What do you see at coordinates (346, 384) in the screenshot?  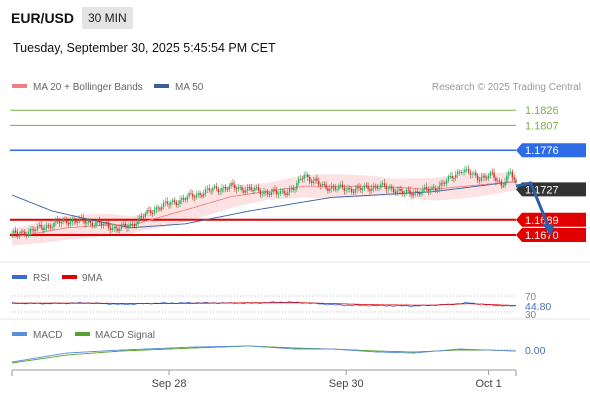 I see `x-axis-tick-label: Sep 30` at bounding box center [346, 384].